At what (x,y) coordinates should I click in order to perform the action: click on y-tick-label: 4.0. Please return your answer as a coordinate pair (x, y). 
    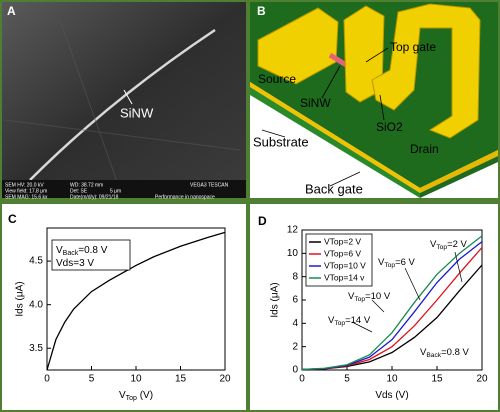
    Looking at the image, I should click on (36, 304).